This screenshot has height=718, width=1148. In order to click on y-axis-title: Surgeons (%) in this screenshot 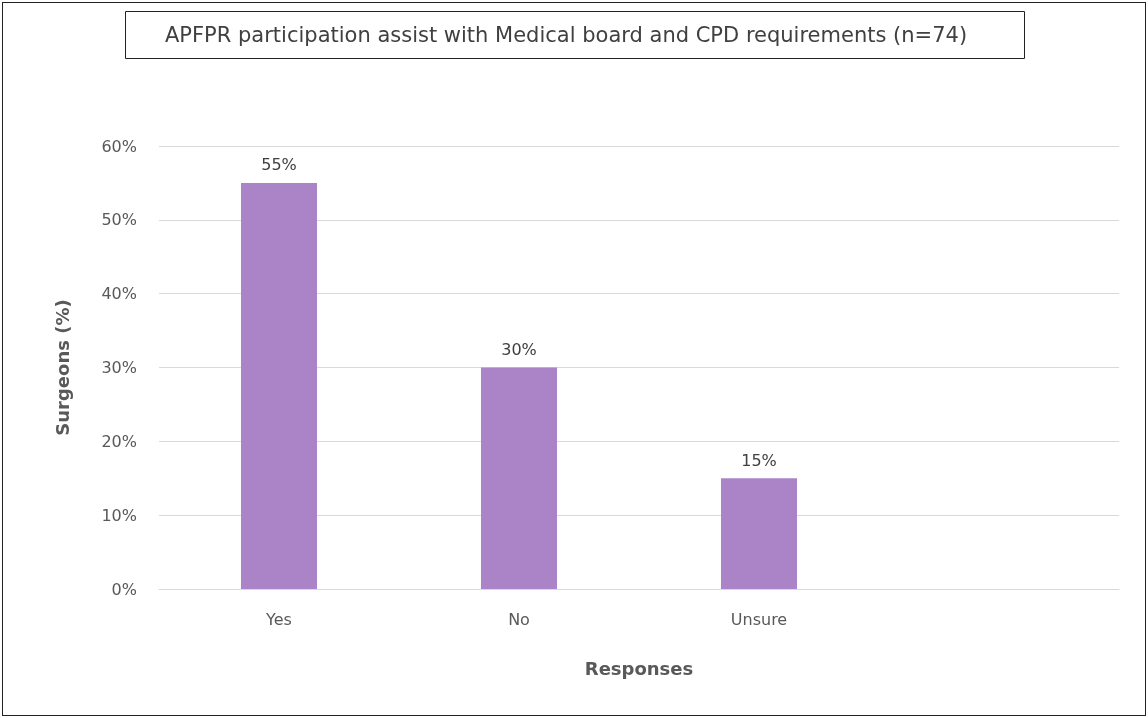, I will do `click(62, 367)`.